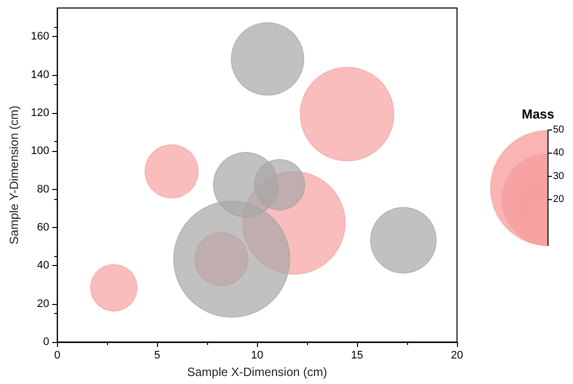 The image size is (573, 384). Describe the element at coordinates (559, 176) in the screenshot. I see `text: 30` at that location.